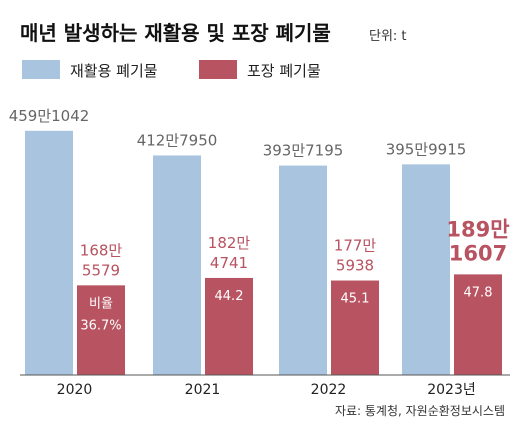 The width and height of the screenshot is (530, 438). I want to click on category-label-1: 2021, so click(203, 390).